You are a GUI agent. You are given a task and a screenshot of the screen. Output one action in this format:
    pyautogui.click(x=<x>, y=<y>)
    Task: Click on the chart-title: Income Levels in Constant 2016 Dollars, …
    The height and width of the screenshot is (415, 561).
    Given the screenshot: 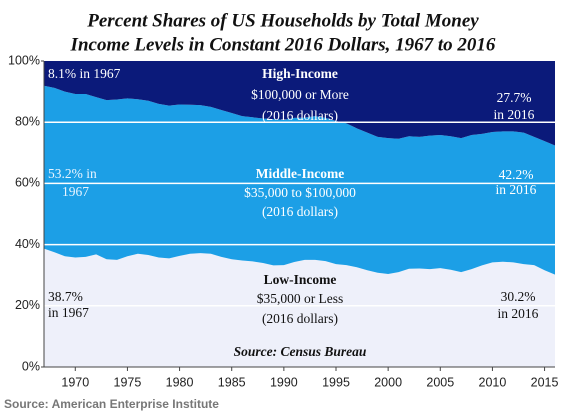 What is the action you would take?
    pyautogui.click(x=283, y=44)
    